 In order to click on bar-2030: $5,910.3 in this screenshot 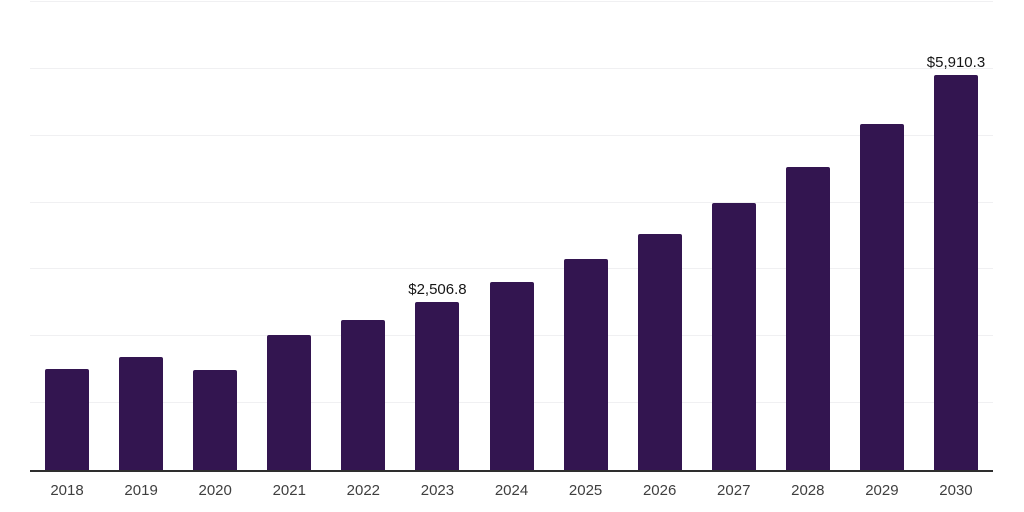, I will do `click(956, 262)`.